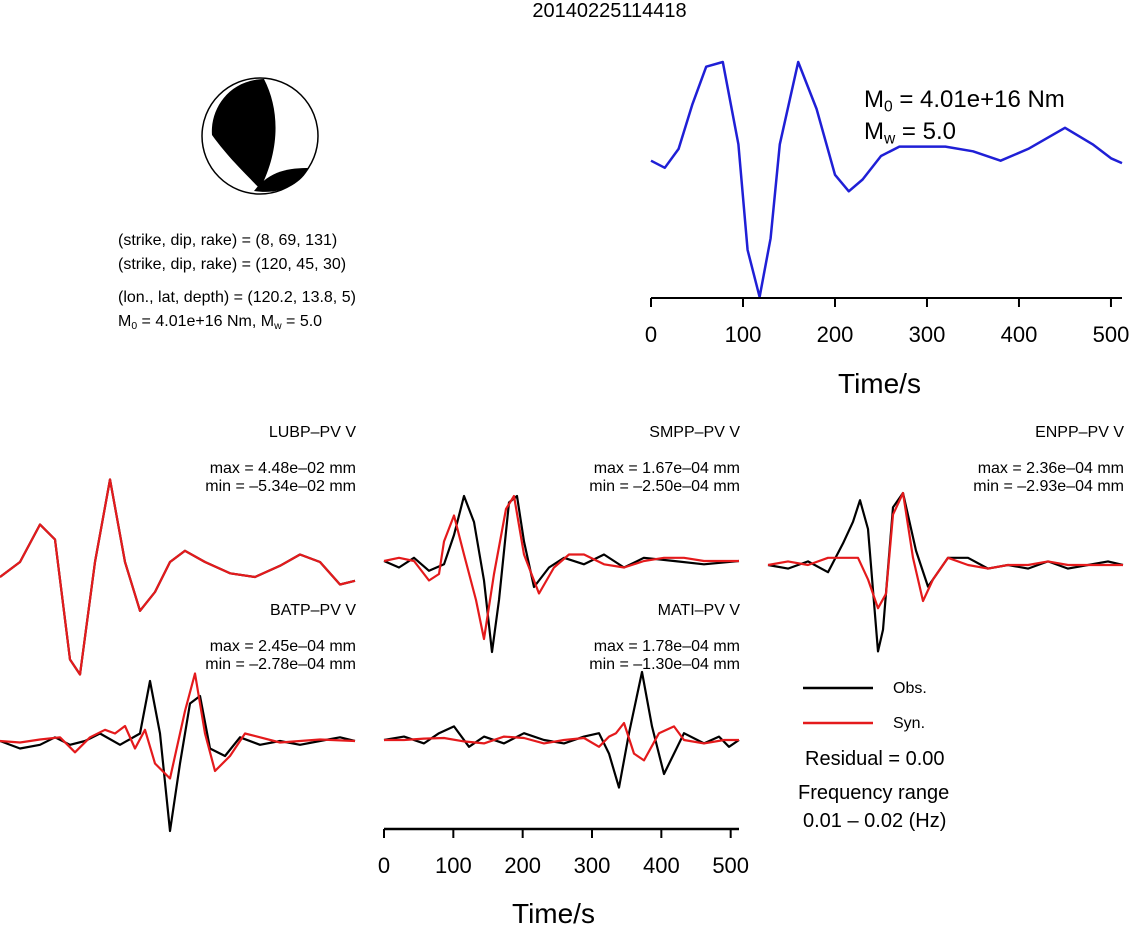  I want to click on stf-m0-label: M0 = 4.01e+16 Nm, so click(964, 101).